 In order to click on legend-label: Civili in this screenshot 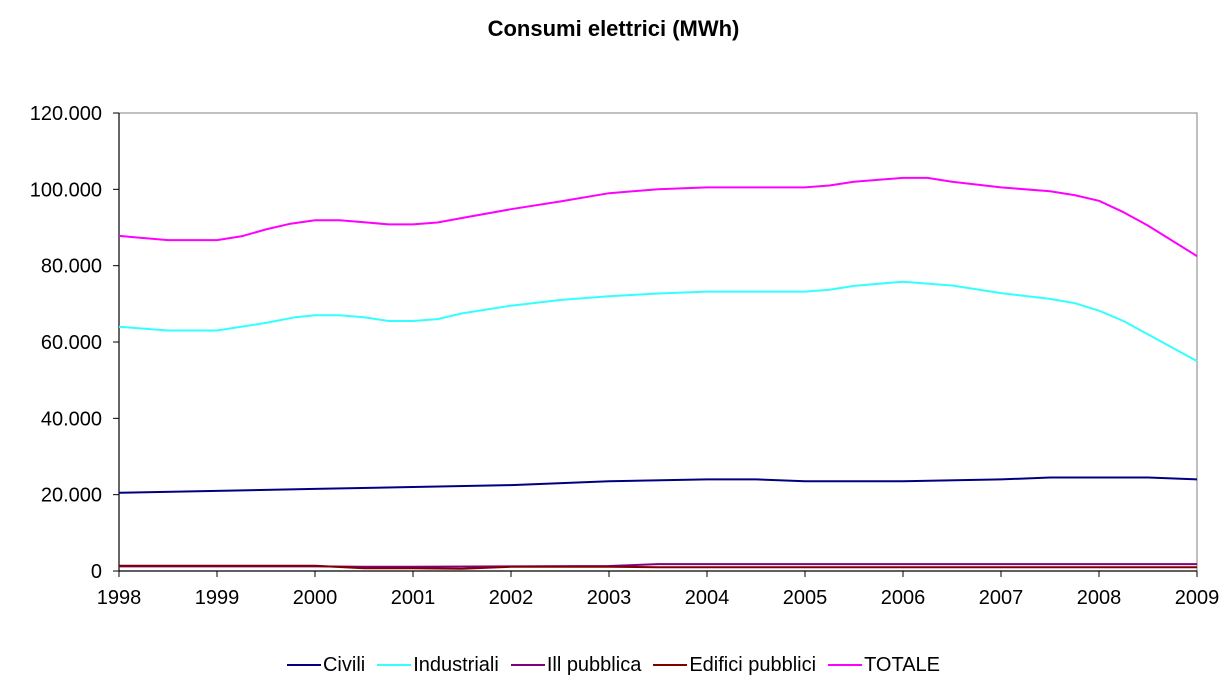, I will do `click(344, 664)`.